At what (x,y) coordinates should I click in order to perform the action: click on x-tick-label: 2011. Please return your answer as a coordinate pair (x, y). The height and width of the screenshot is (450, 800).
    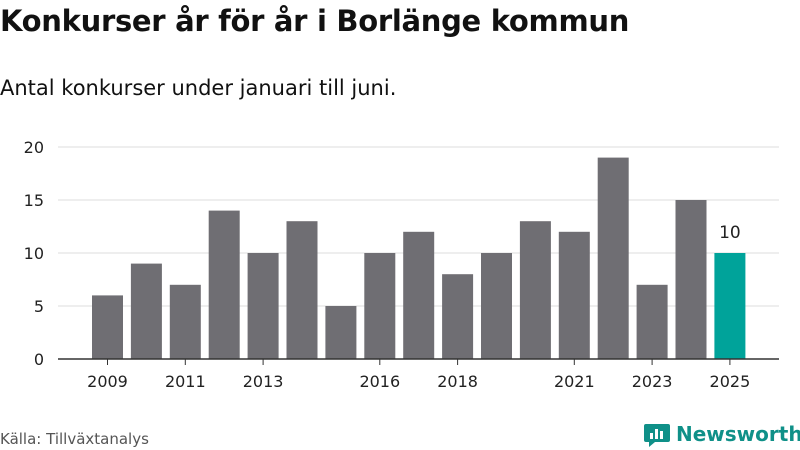
    Looking at the image, I should click on (185, 381).